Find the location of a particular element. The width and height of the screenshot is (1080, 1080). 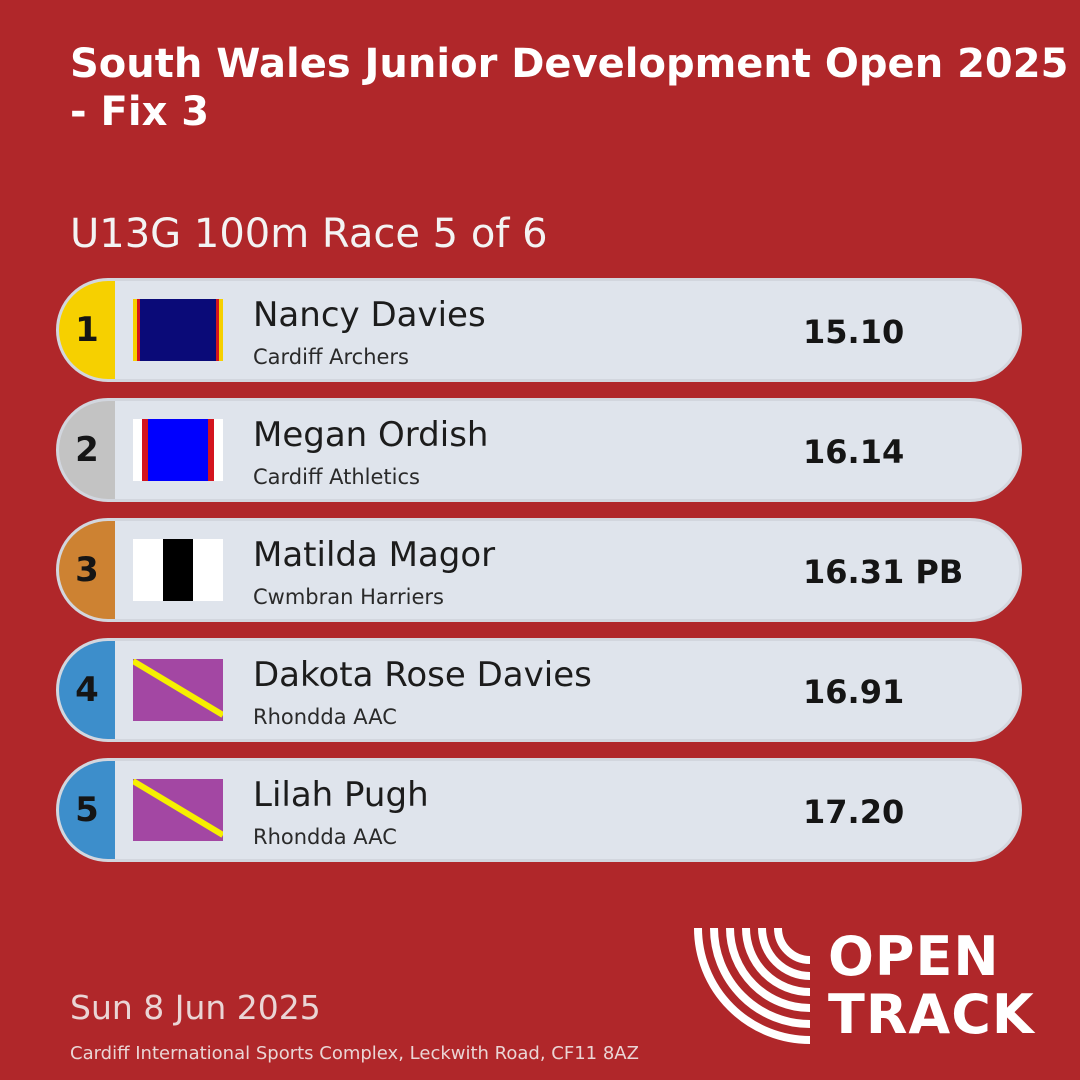

performance: 16.91 is located at coordinates (854, 692).